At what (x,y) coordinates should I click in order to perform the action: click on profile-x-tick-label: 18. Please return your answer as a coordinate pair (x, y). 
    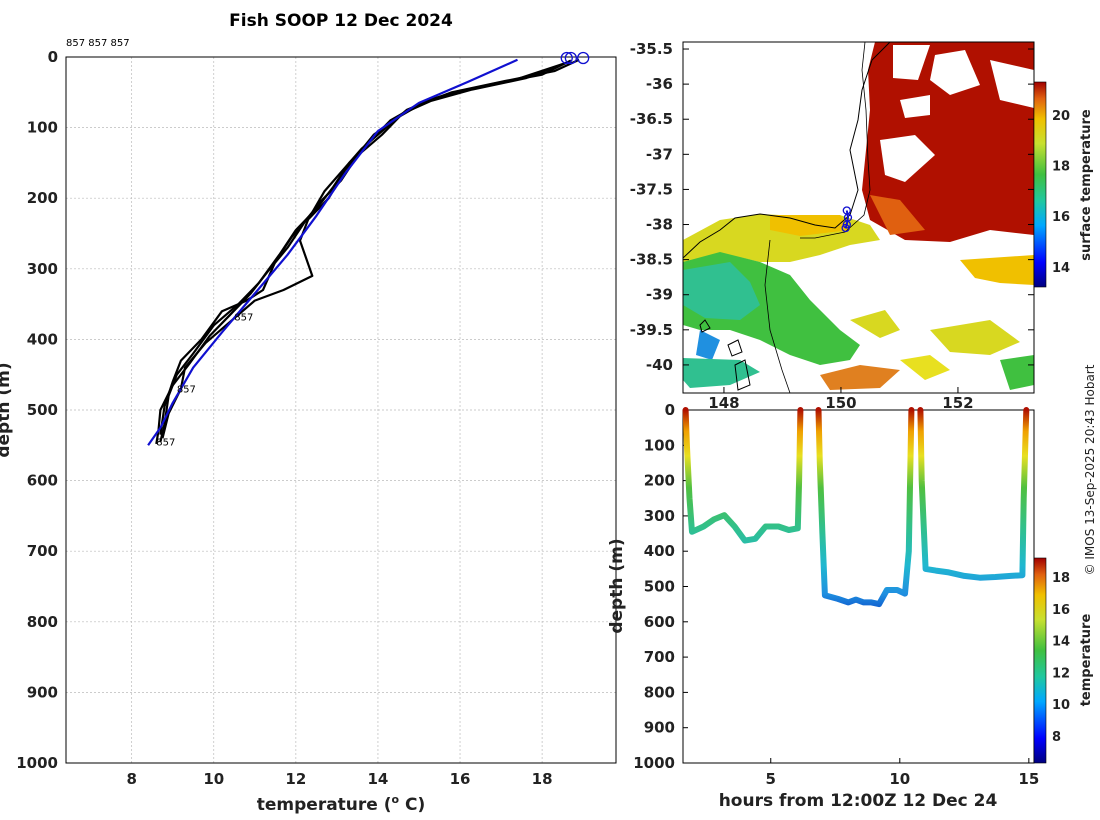
    Looking at the image, I should click on (542, 779).